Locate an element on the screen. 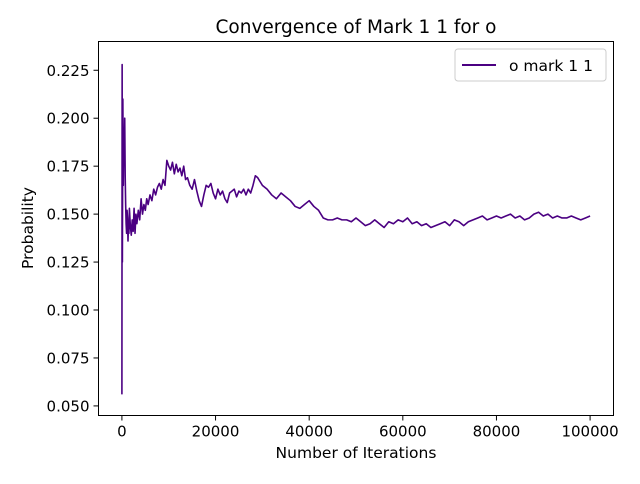 The width and height of the screenshot is (640, 484). y-axis-label: Probability is located at coordinates (28, 228).